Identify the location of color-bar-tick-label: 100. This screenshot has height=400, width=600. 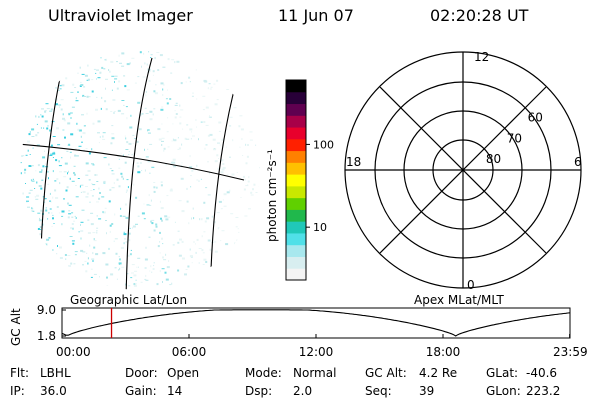
(323, 144).